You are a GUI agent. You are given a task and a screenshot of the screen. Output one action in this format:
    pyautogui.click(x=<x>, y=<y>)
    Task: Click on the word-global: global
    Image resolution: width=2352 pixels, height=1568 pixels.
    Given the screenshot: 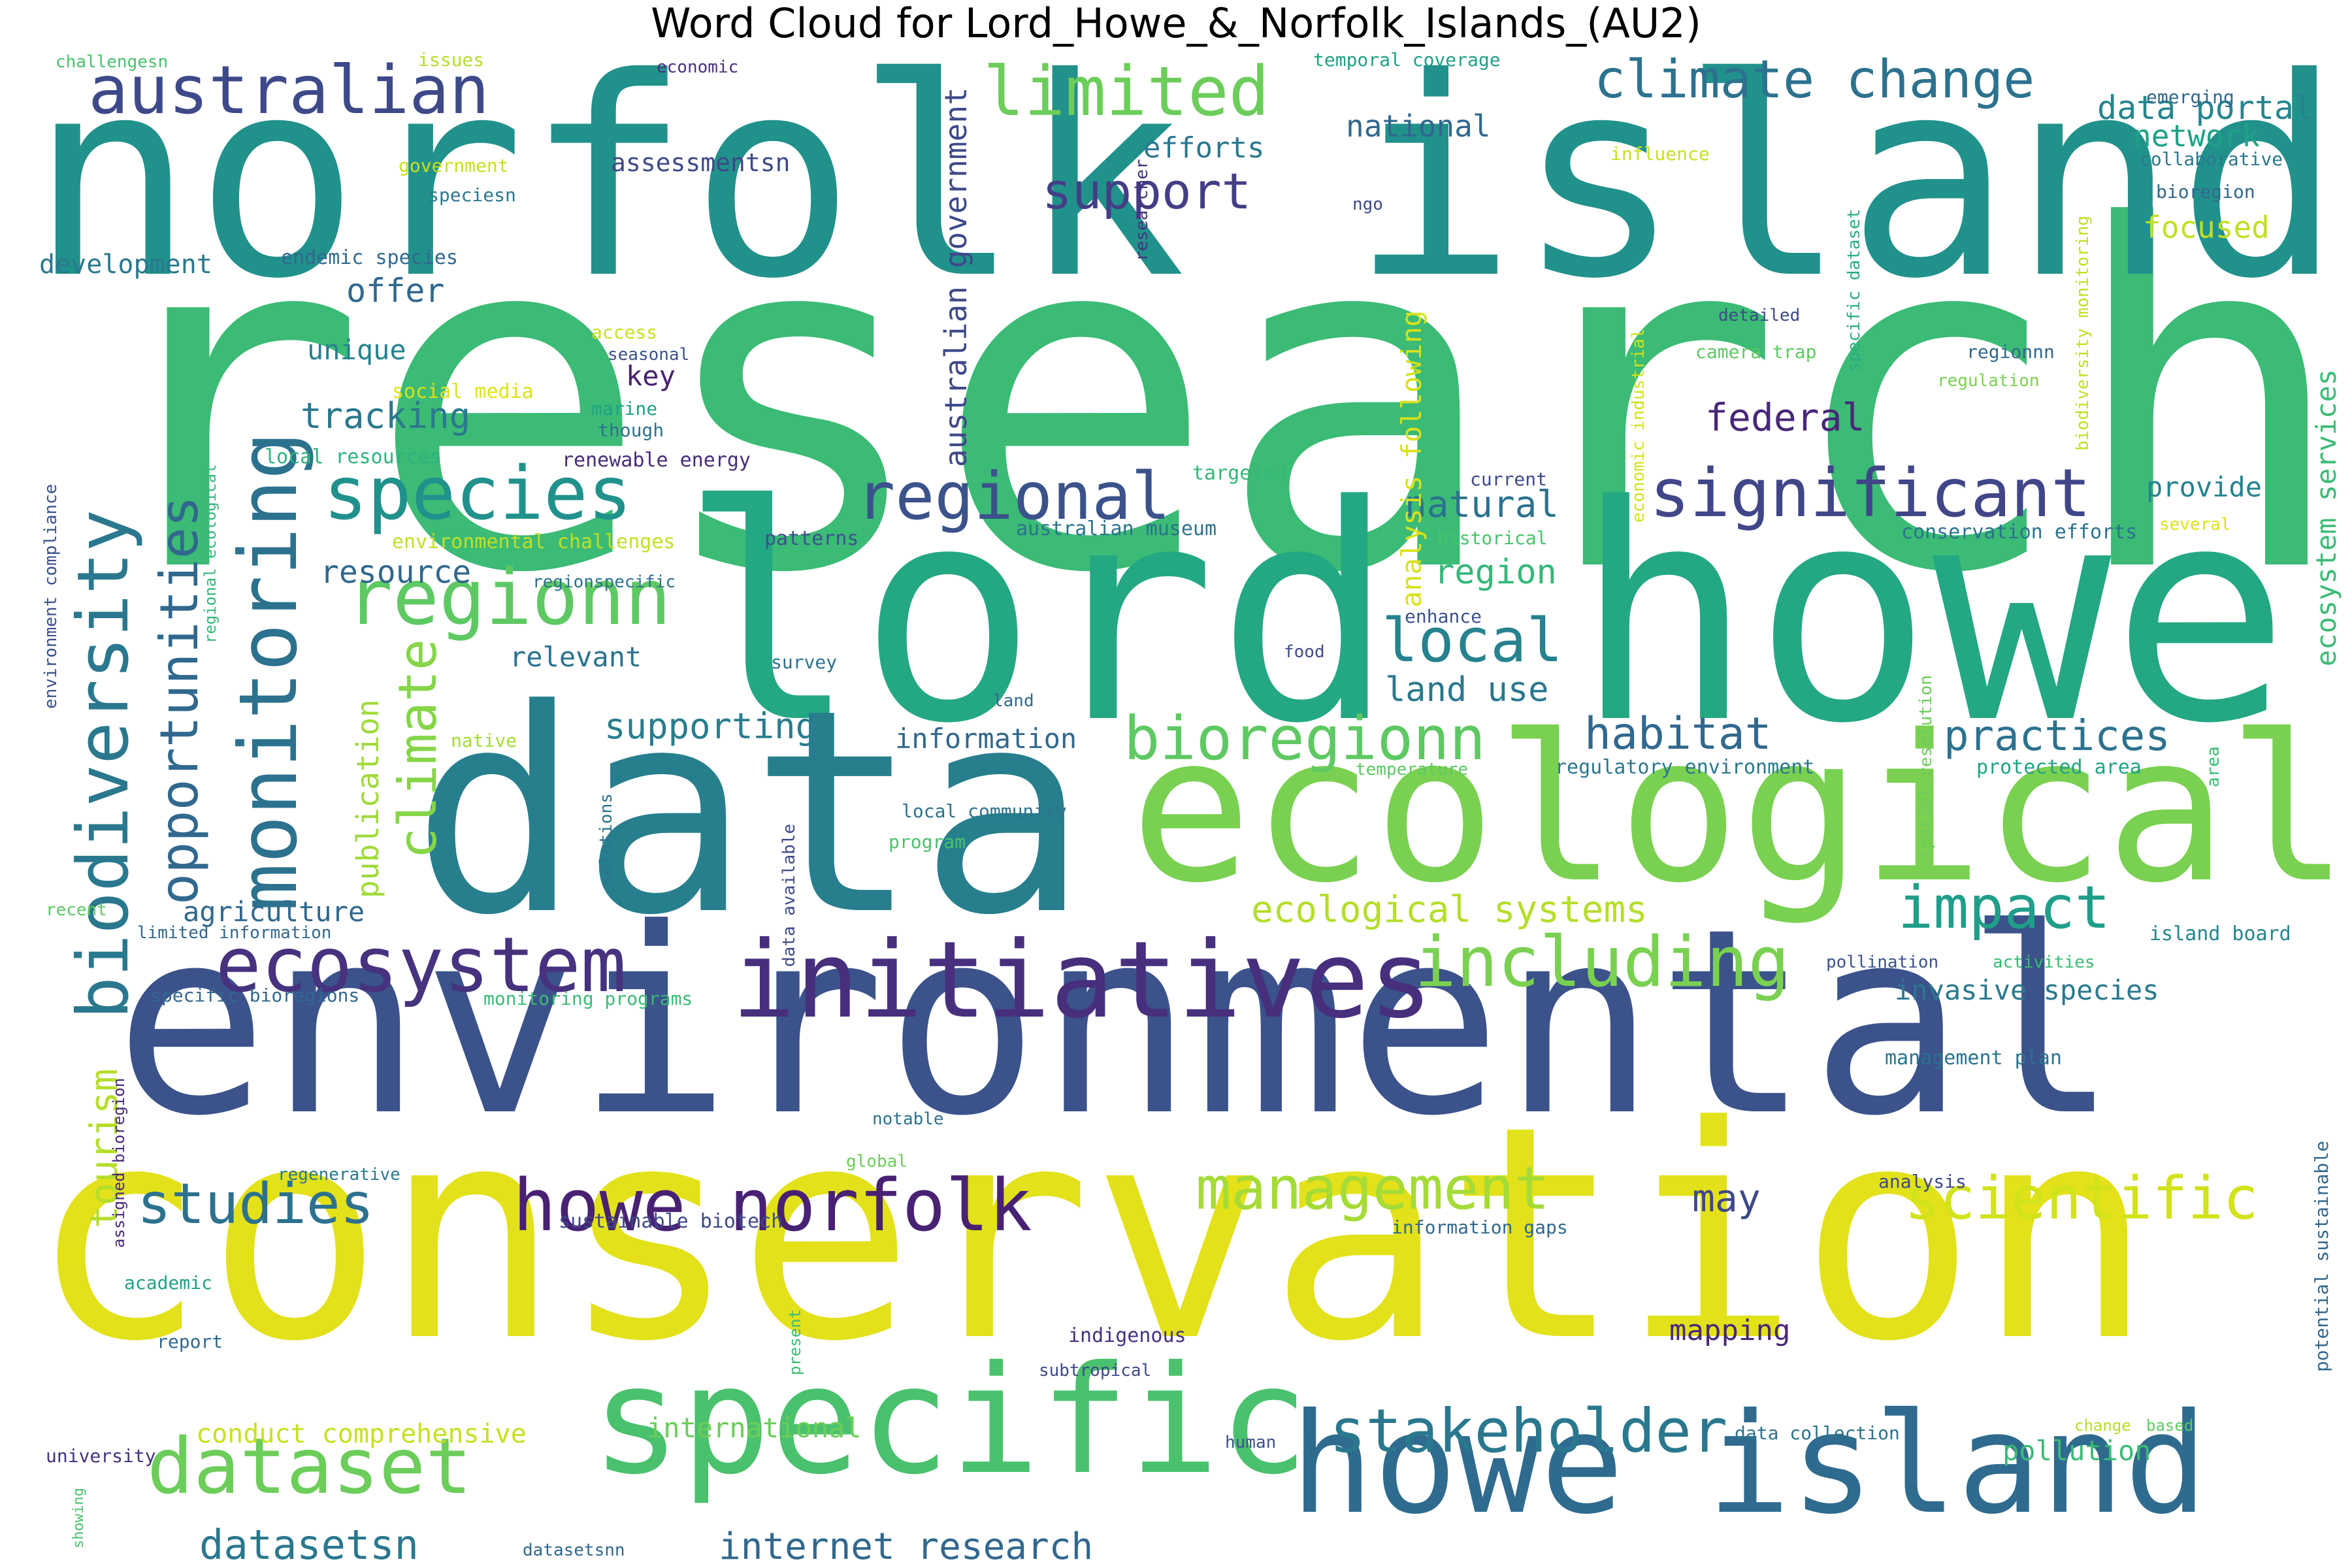 What is the action you would take?
    pyautogui.click(x=876, y=1161)
    